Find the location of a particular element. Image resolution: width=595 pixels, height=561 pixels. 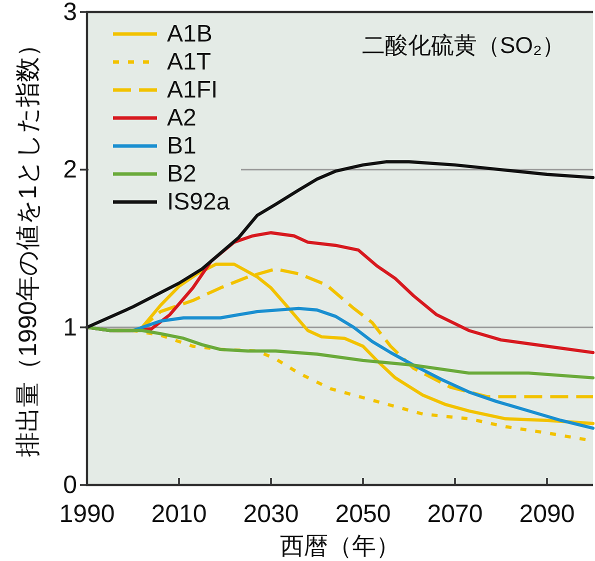

y-axis-title: 排出量（1990年の値を1とした指数） is located at coordinates (28, 244).